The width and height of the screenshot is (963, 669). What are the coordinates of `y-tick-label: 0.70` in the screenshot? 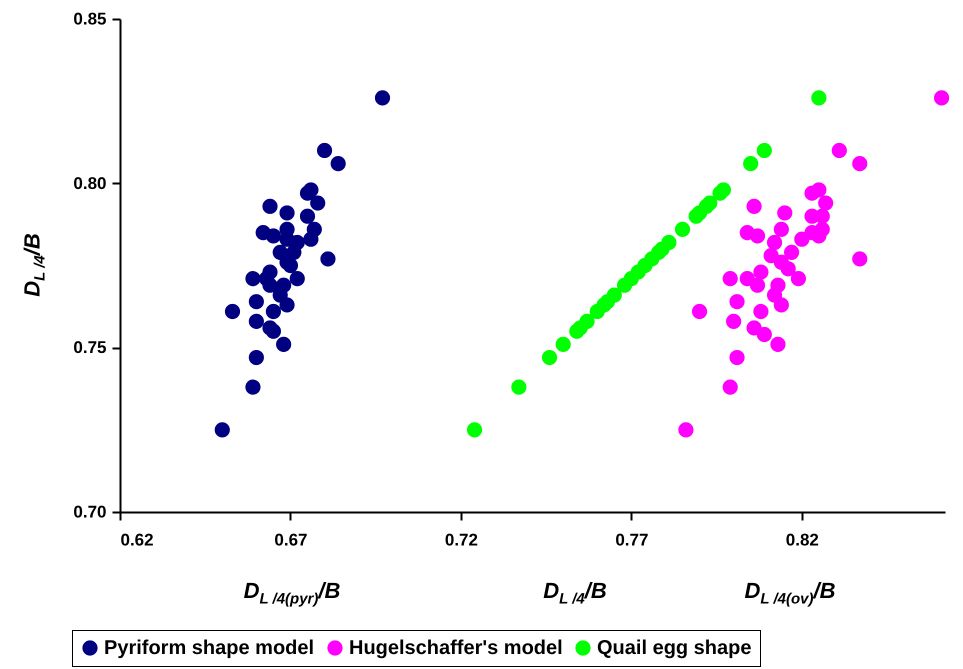 It's located at (89, 512).